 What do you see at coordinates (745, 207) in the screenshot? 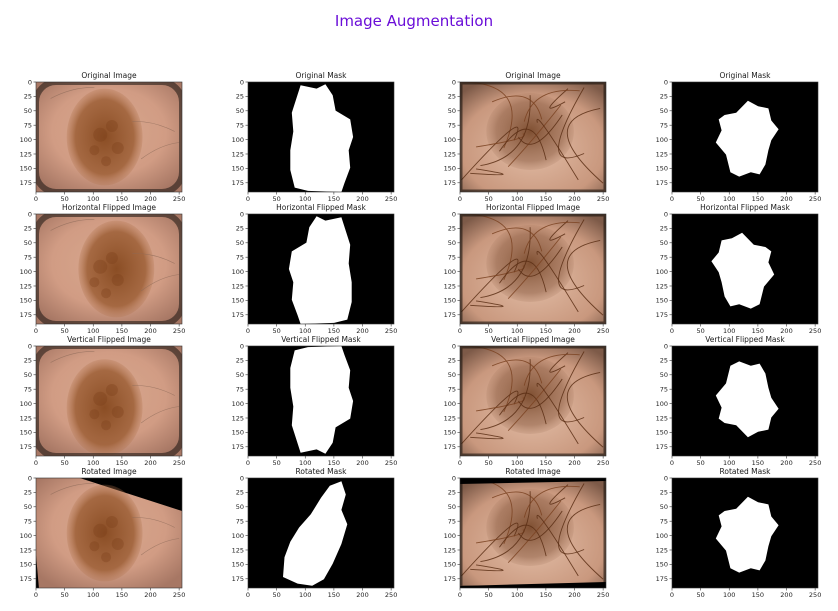
I see `panel-title: Horizontal Flipped Mask` at bounding box center [745, 207].